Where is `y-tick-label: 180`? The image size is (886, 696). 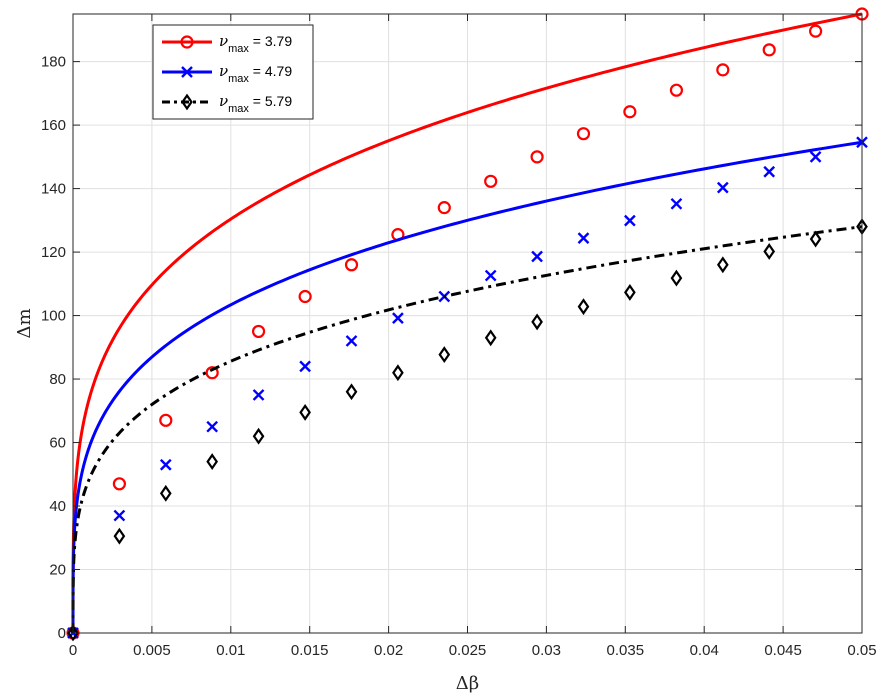
y-tick-label: 180 is located at coordinates (53, 62).